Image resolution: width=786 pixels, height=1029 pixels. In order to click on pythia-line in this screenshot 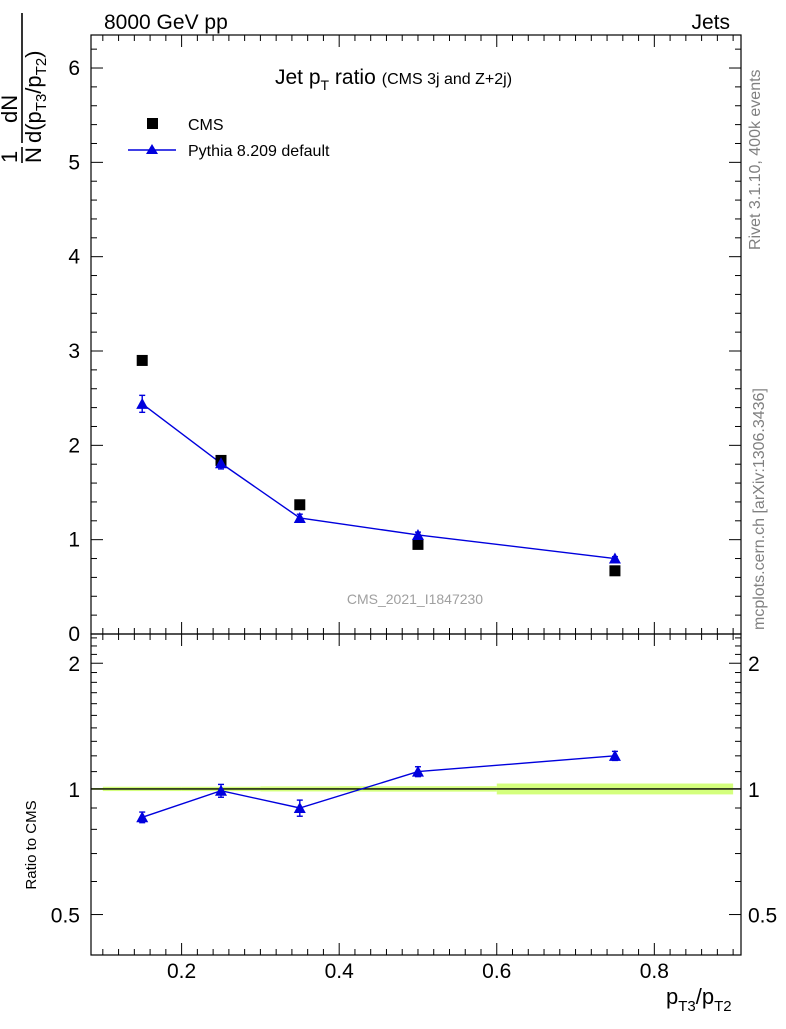, I will do `click(378, 481)`.